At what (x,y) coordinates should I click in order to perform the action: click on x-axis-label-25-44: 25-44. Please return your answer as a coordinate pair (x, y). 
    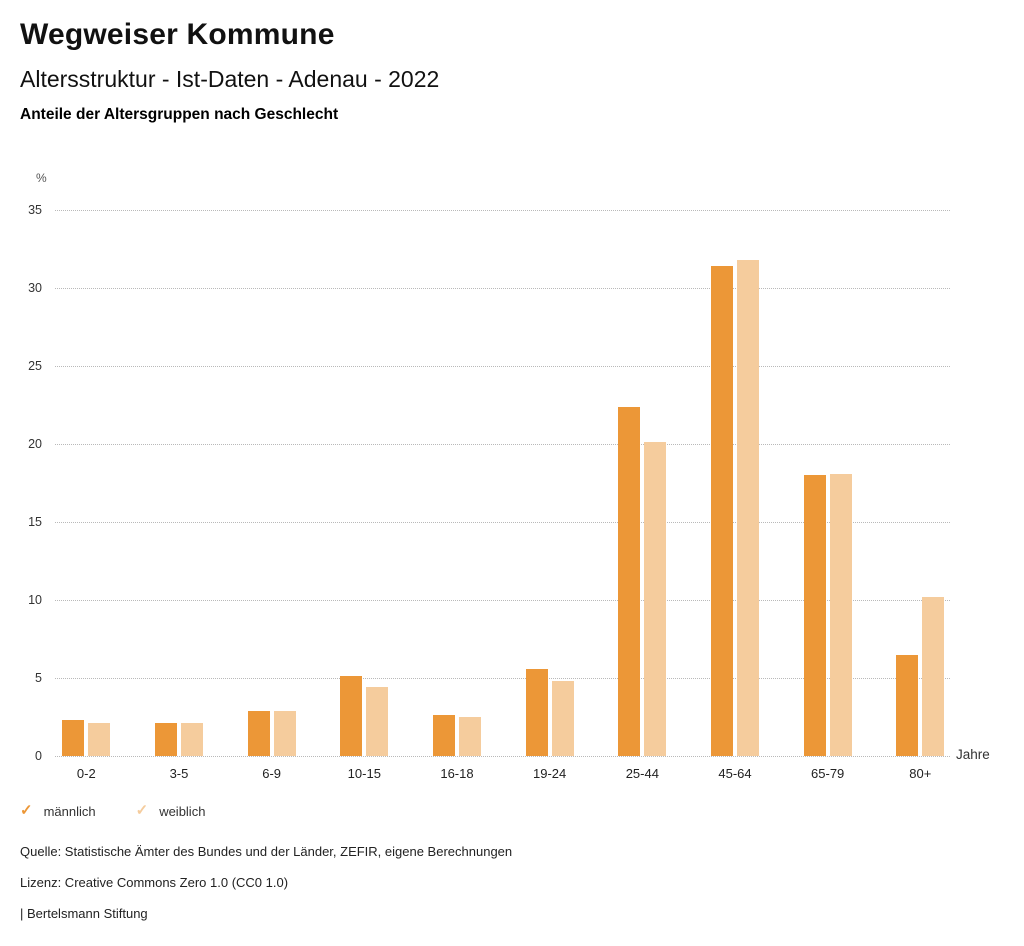
    Looking at the image, I should click on (642, 773).